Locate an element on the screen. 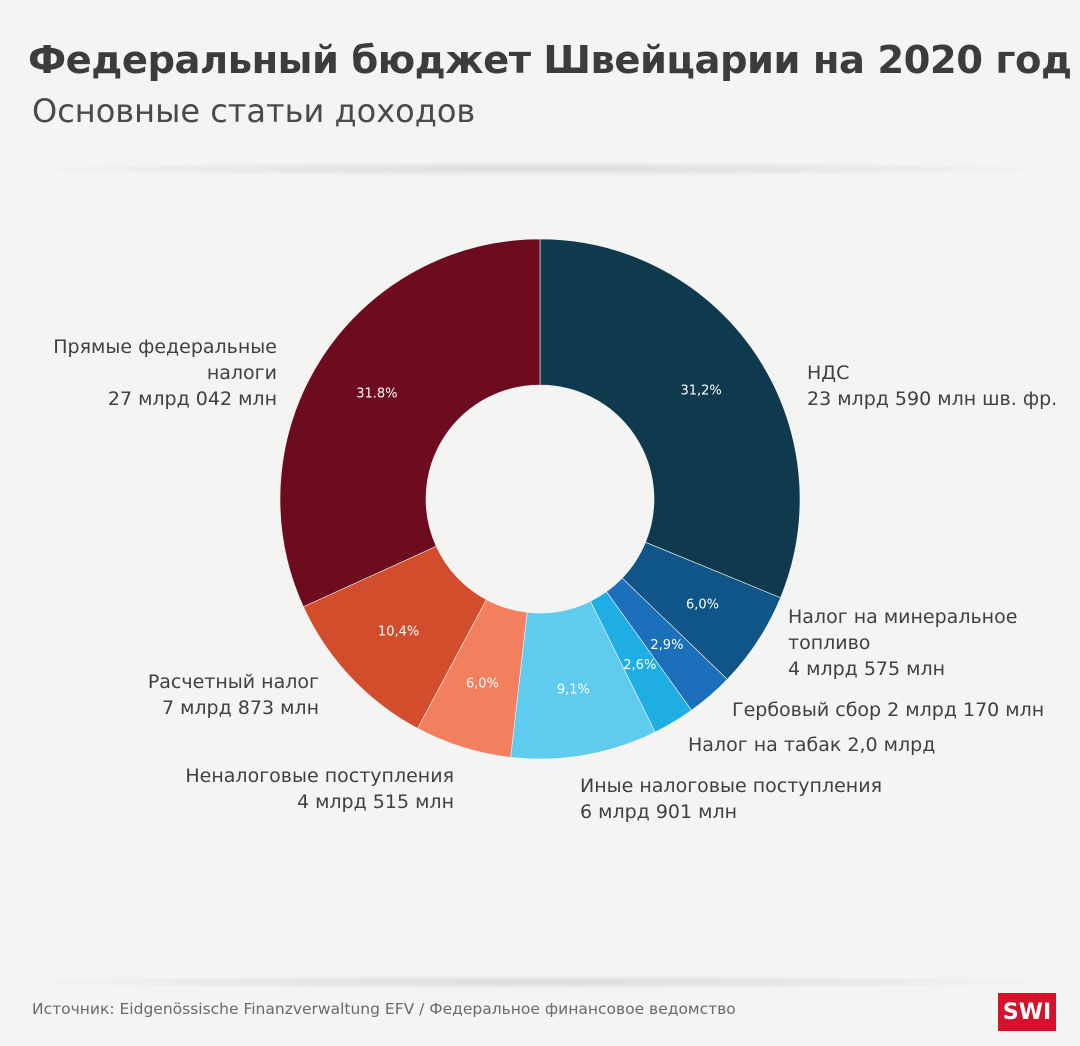  pct-label-non-tax-revenue: 6,0% is located at coordinates (482, 684).